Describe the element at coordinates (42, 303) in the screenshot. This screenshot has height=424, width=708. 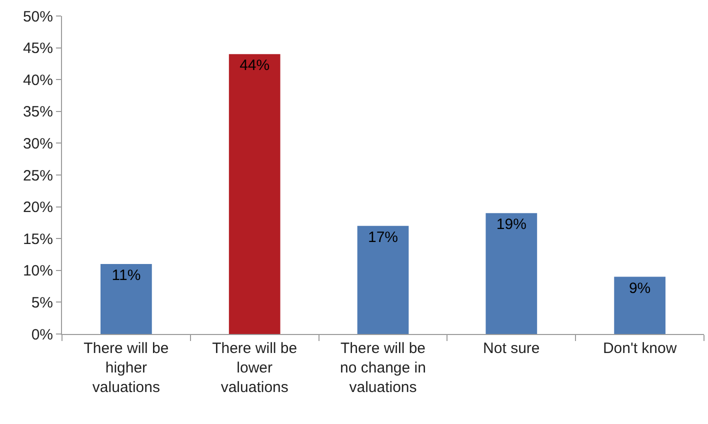
I see `y-tick-label: 5%` at that location.